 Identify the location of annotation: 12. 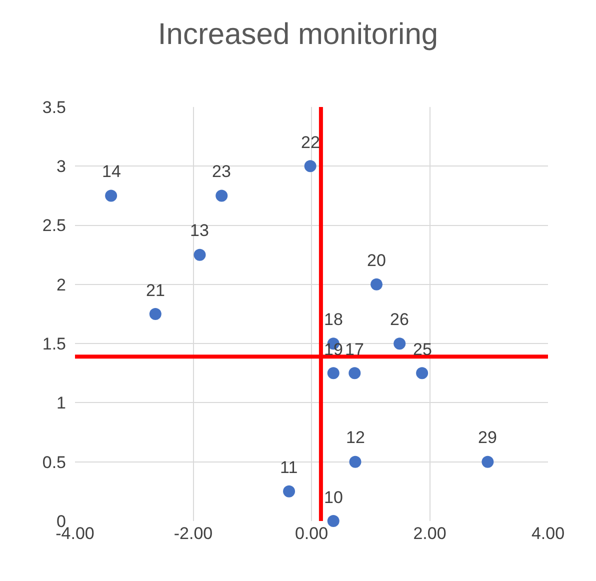
(355, 437).